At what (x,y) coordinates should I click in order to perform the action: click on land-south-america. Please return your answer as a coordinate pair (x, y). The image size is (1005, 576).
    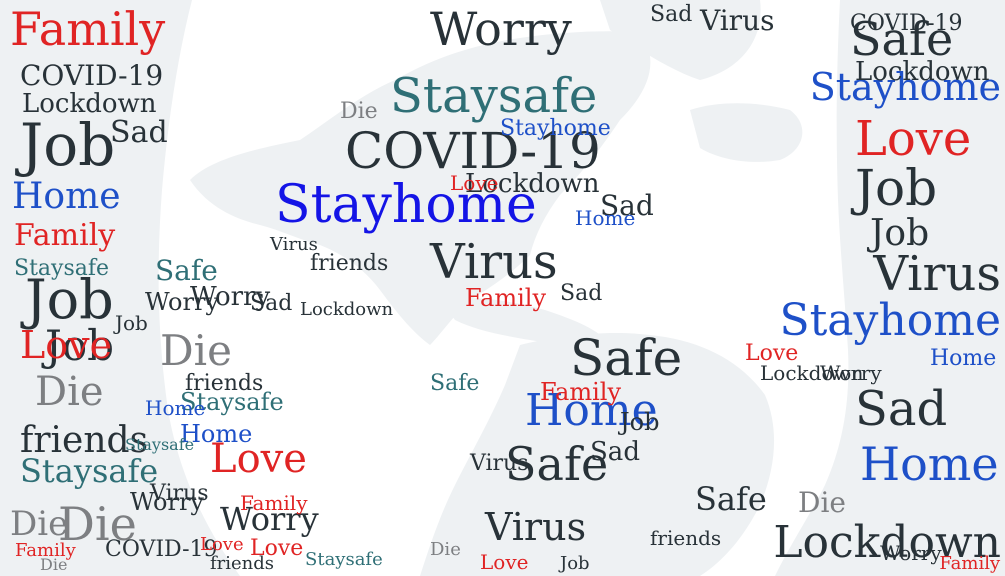
    Looking at the image, I should click on (597, 454).